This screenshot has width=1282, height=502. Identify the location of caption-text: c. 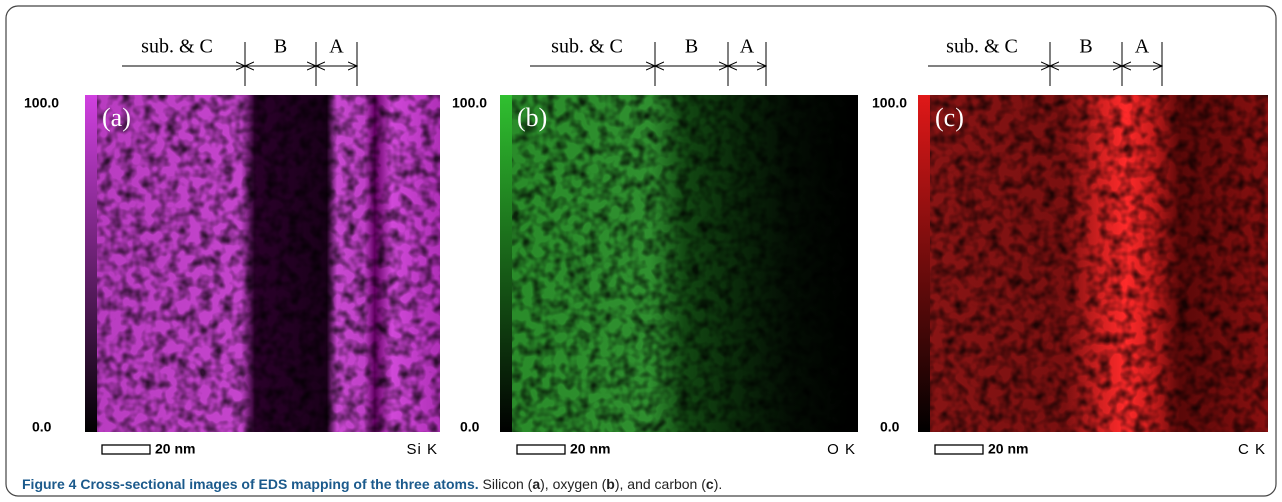
(709, 484).